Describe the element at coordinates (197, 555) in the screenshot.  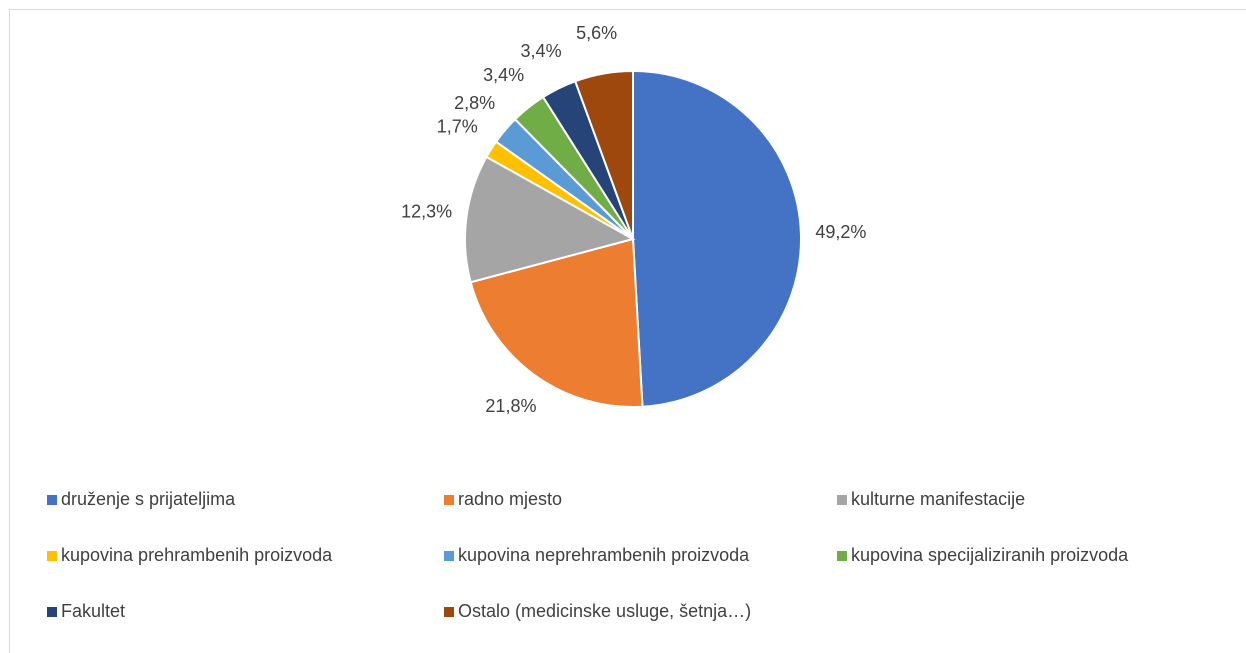
I see `legend-label: kupovina prehrambenih proizvoda` at that location.